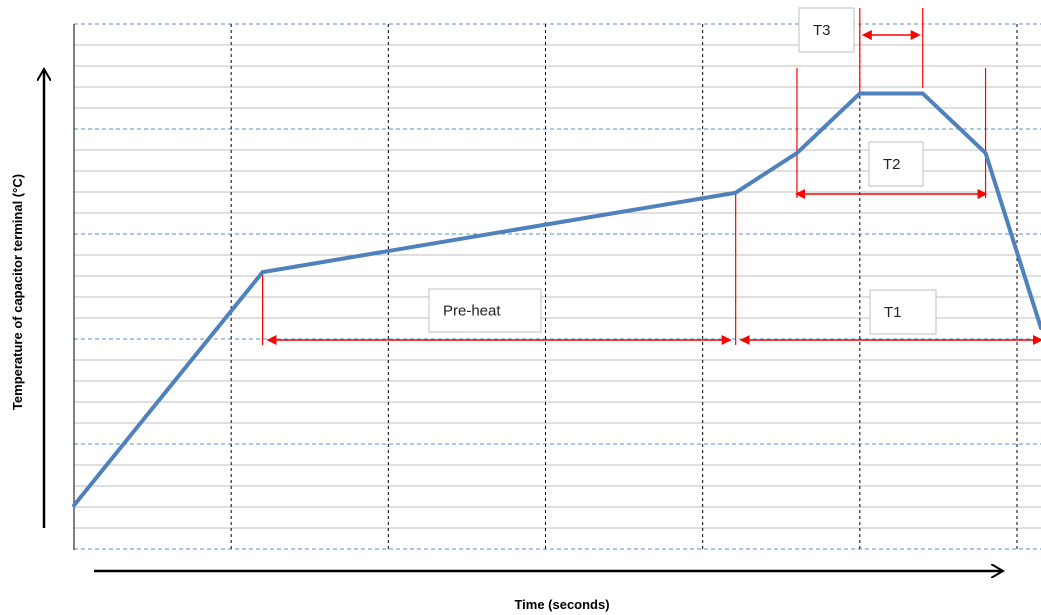 This screenshot has width=1041, height=615. Describe the element at coordinates (893, 312) in the screenshot. I see `annotation-label-t1: T1` at that location.